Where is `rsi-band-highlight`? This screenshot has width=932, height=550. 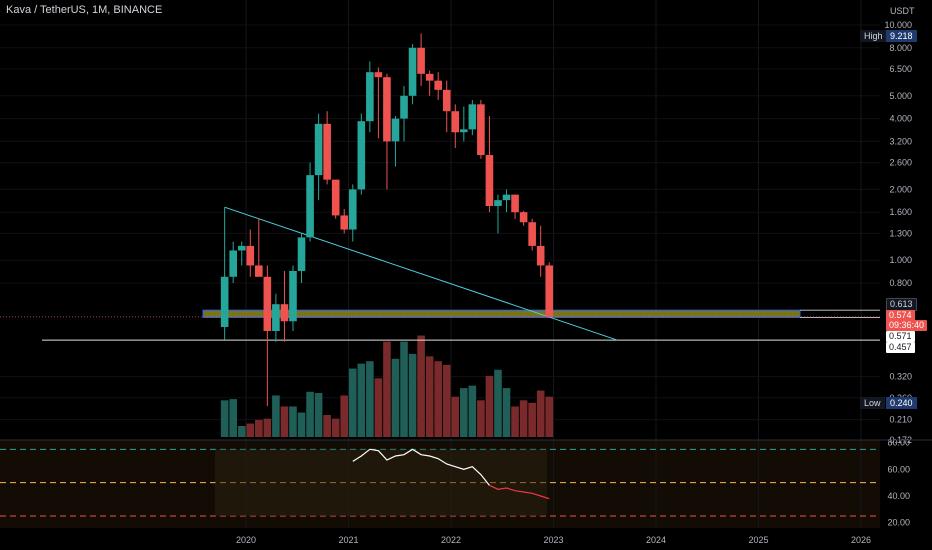
rsi-band-highlight is located at coordinates (381, 482).